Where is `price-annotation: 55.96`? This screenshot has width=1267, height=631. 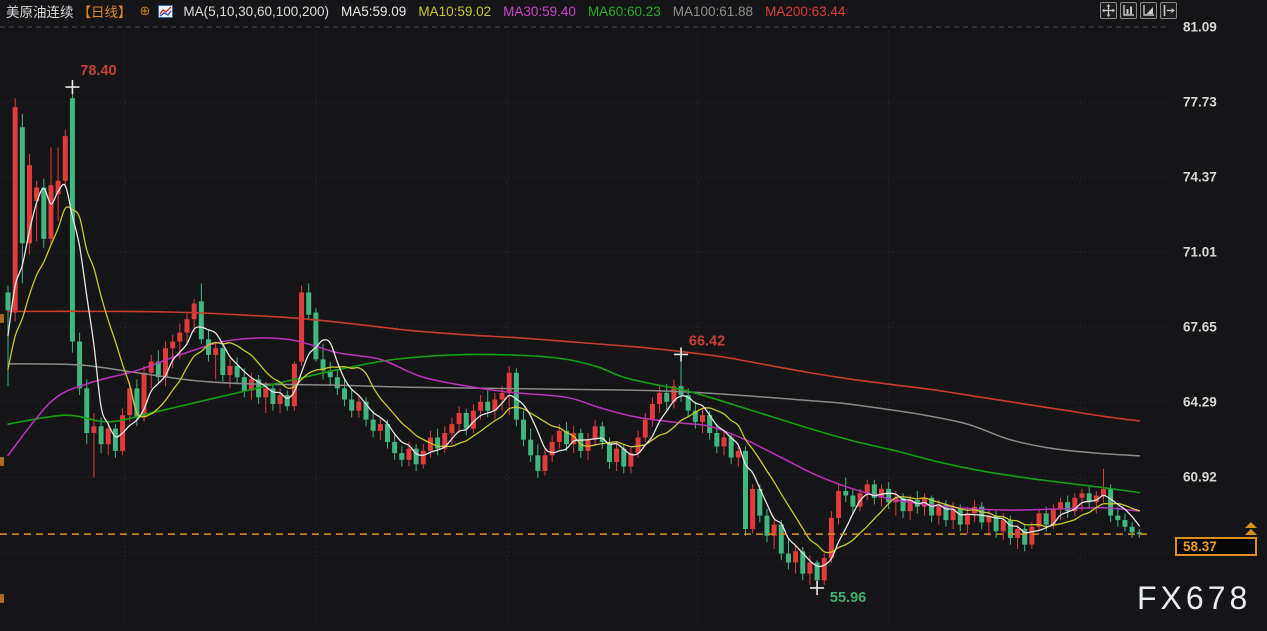
price-annotation: 55.96 is located at coordinates (848, 598).